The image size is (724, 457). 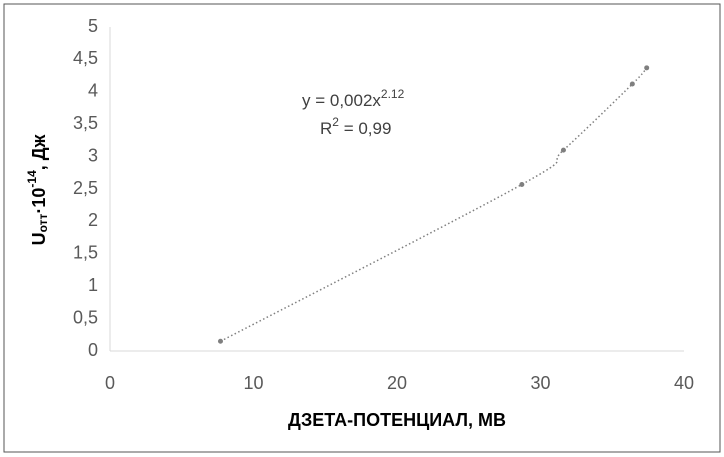 What do you see at coordinates (93, 220) in the screenshot?
I see `y-tick-label: 2` at bounding box center [93, 220].